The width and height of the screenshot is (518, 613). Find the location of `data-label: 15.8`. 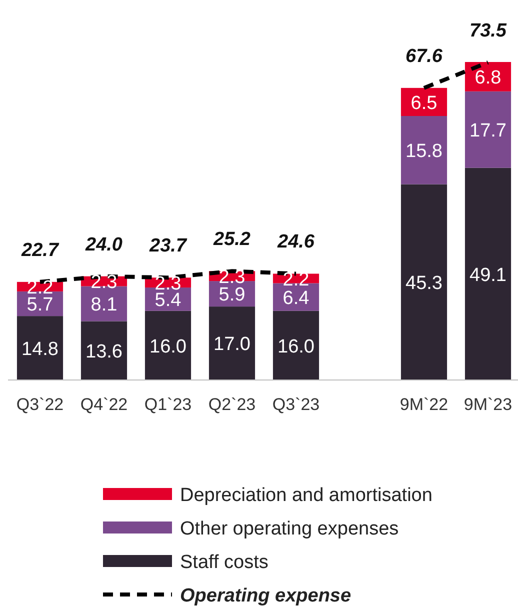

data-label: 15.8 is located at coordinates (424, 151).